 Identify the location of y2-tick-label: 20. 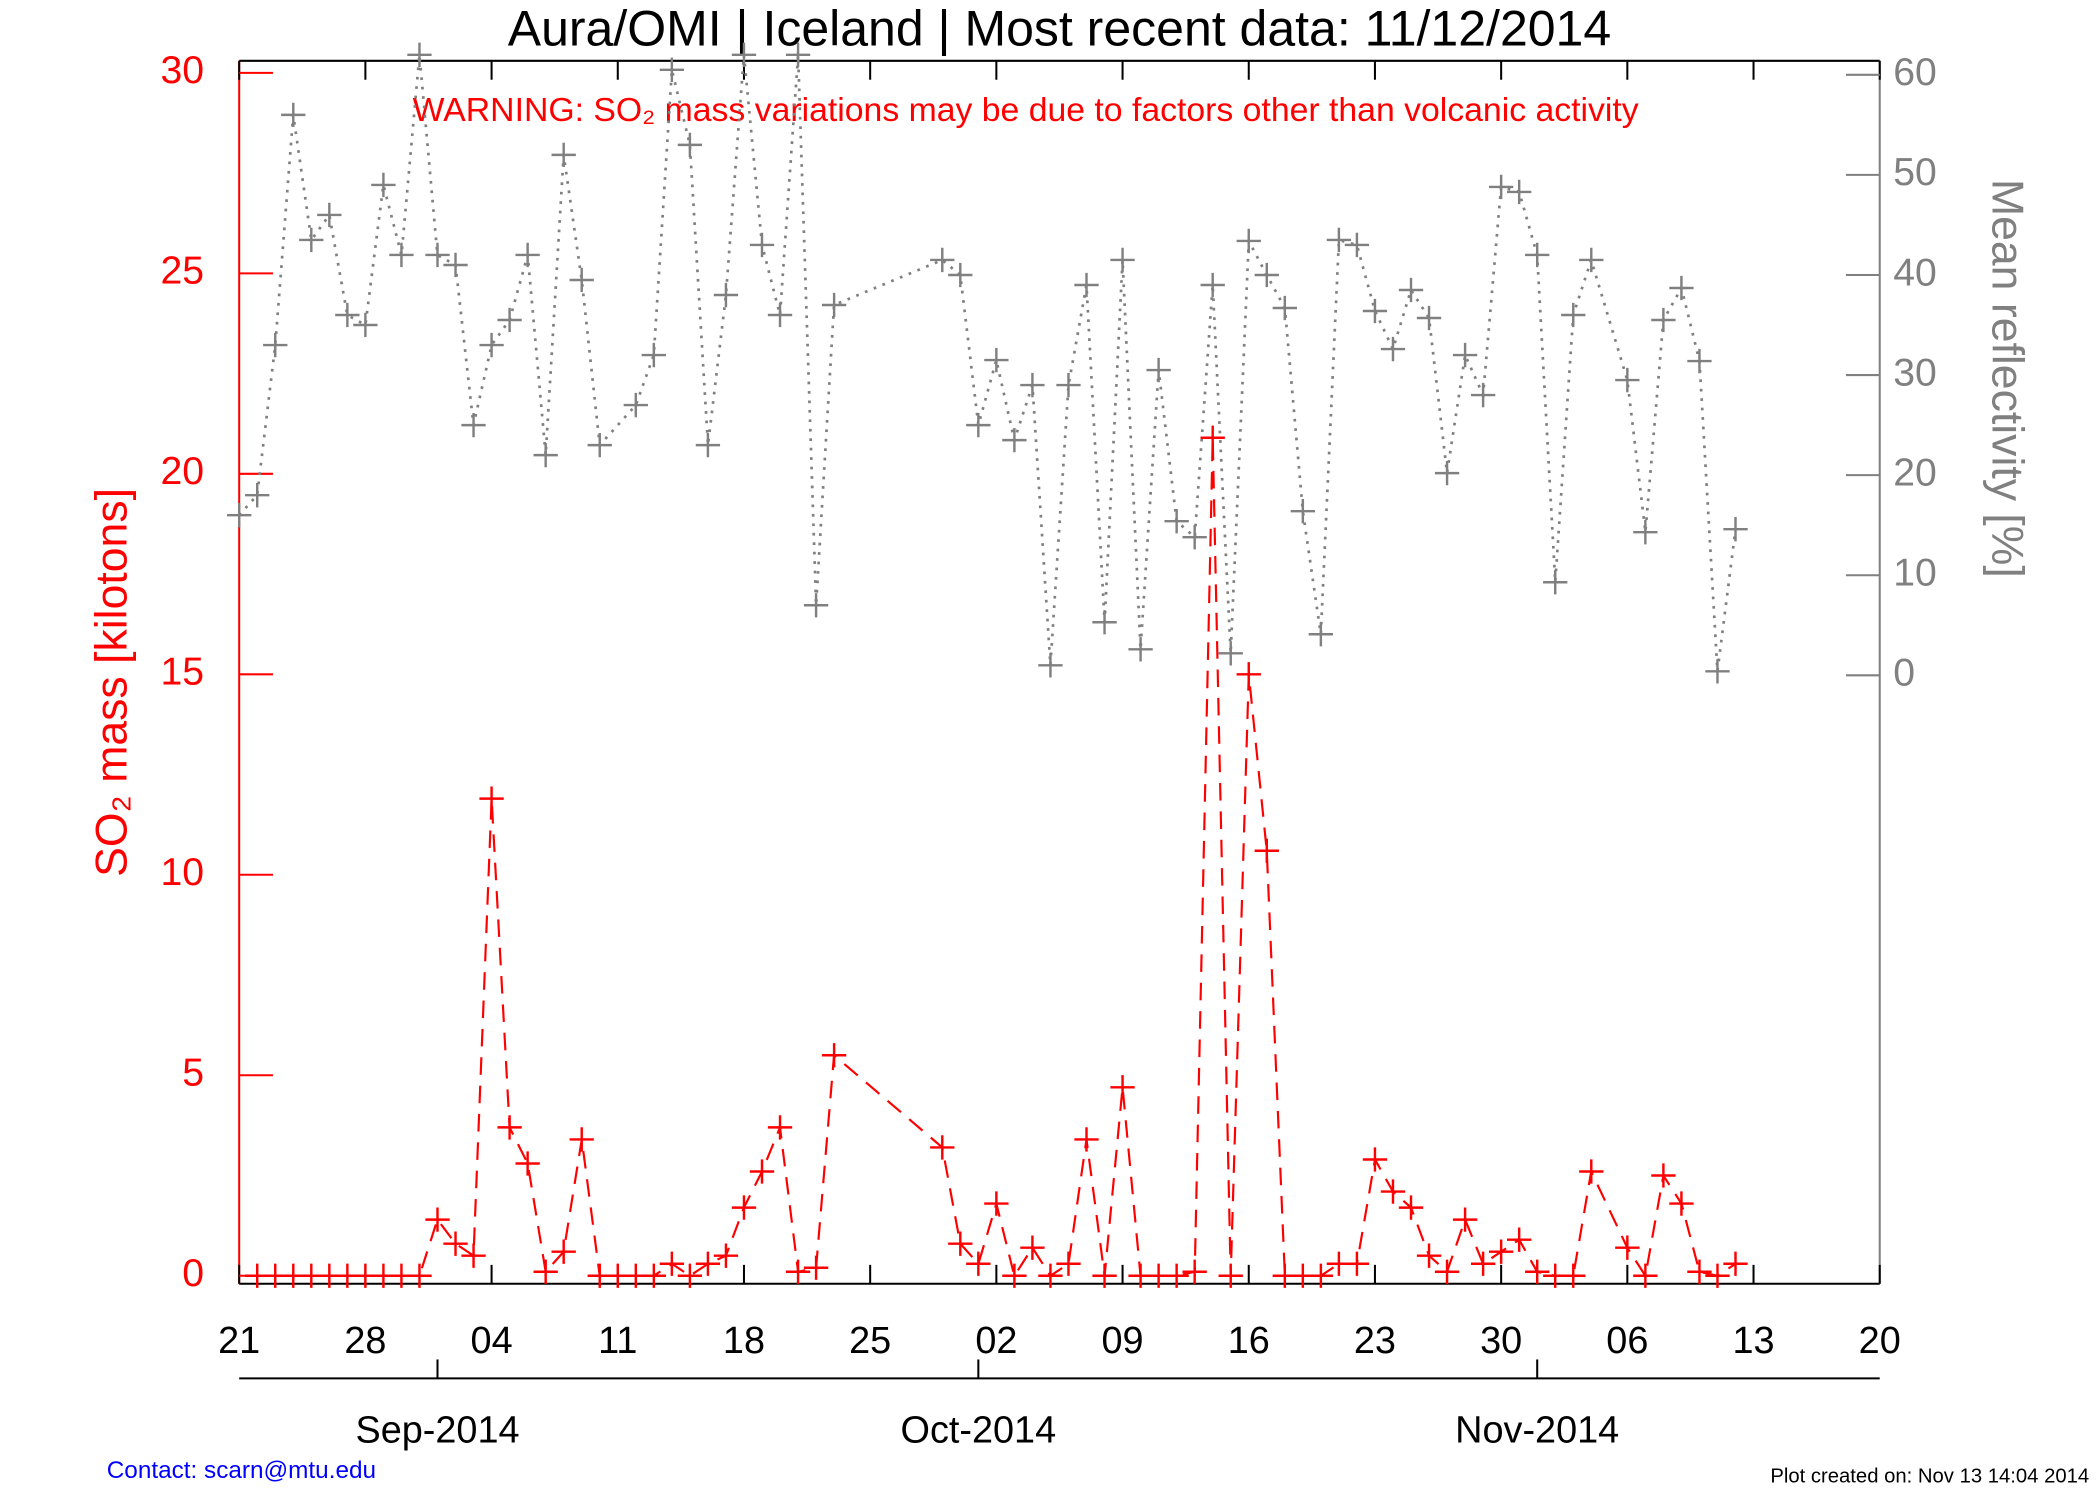
(1915, 472).